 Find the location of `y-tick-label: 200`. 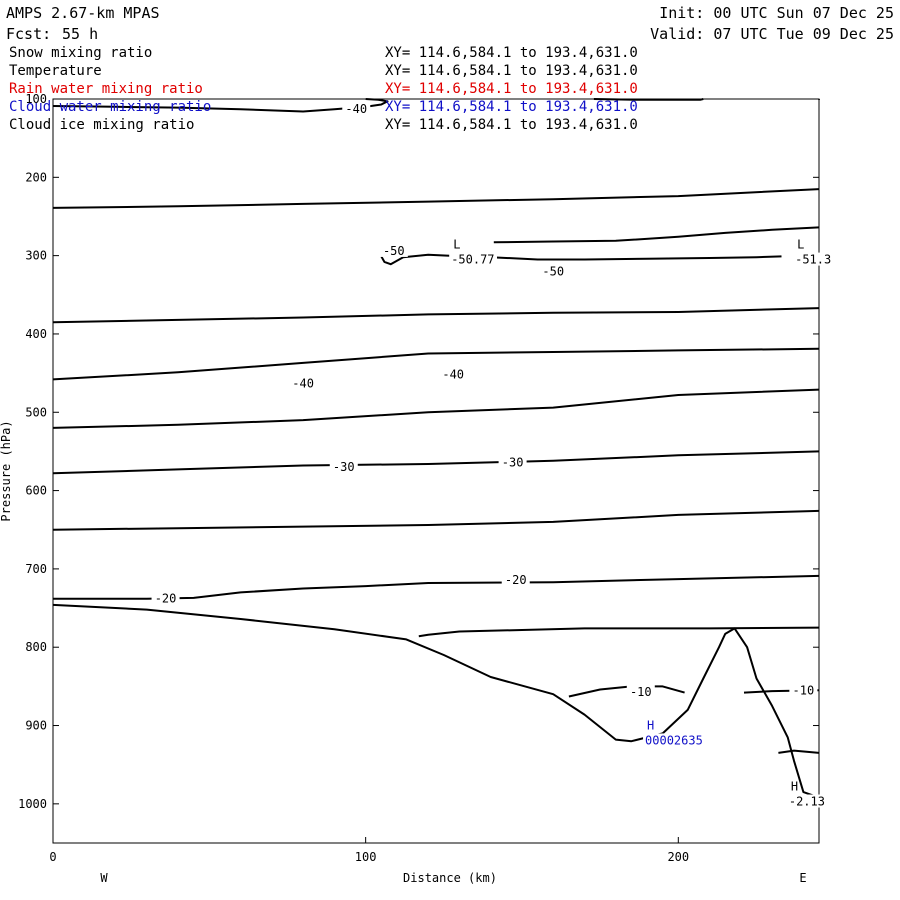

y-tick-label: 200 is located at coordinates (36, 177).